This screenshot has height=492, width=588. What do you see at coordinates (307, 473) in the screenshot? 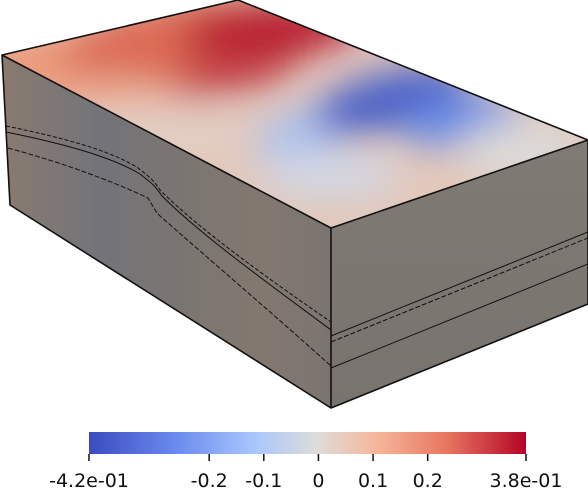
I see `colorbar-ticks: -0.2 -0.1 0 0.1 0.2` at bounding box center [307, 473].